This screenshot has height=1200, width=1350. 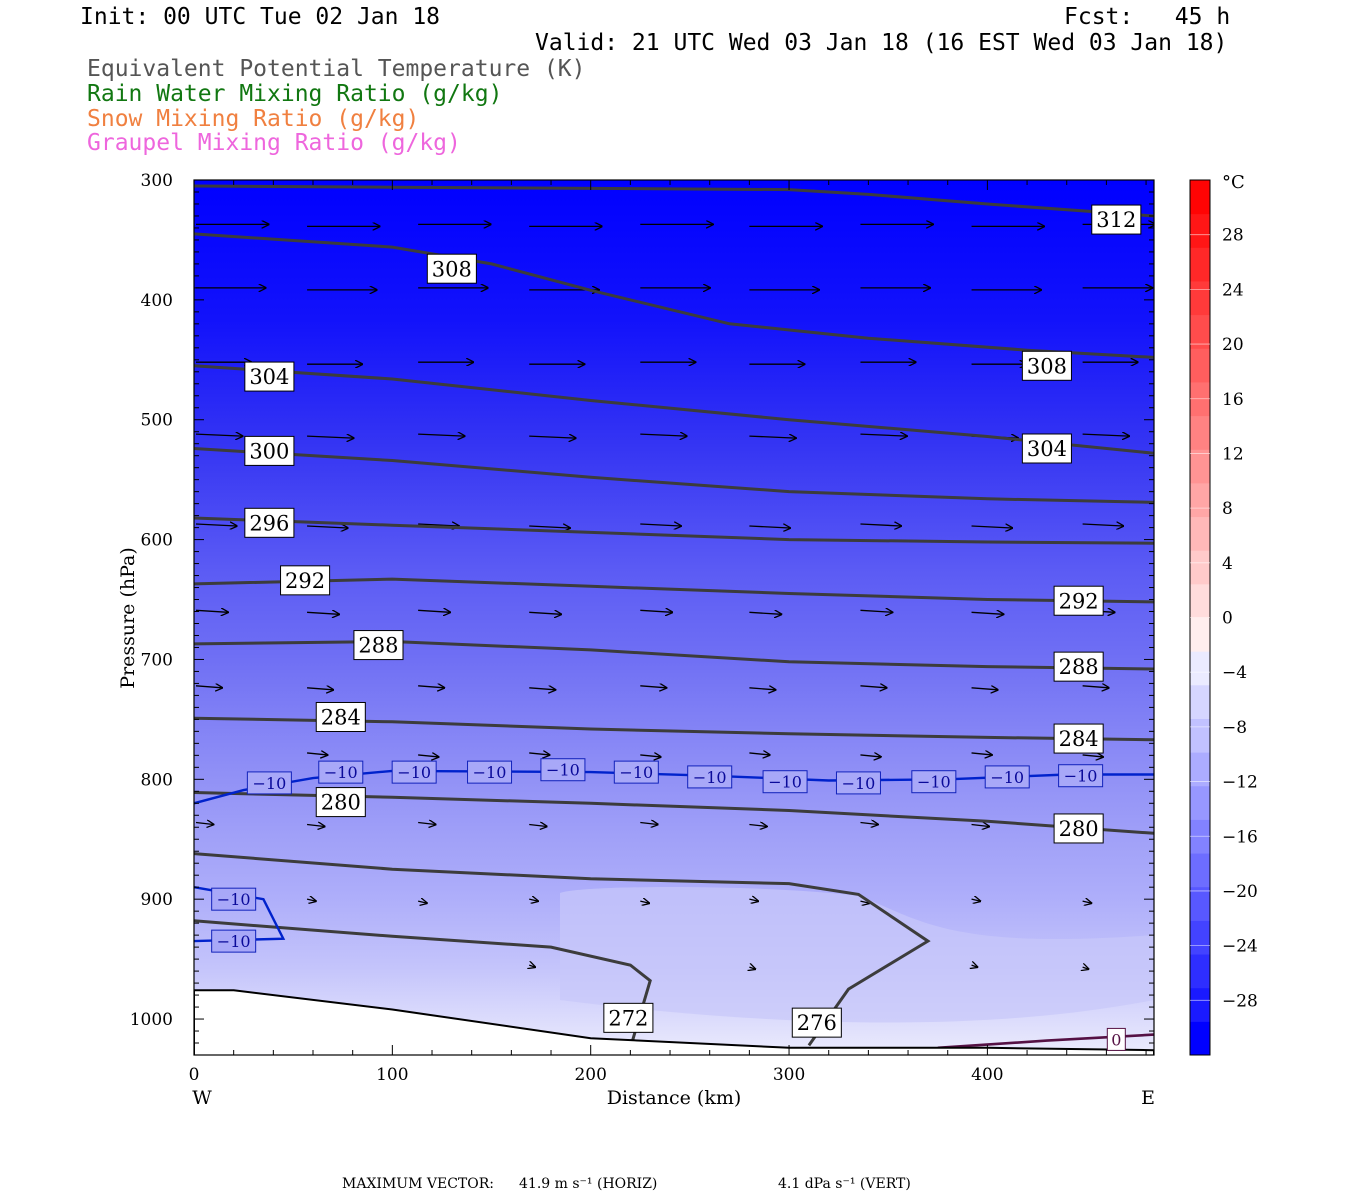 What do you see at coordinates (1233, 400) in the screenshot?
I see `colorbar-tick-label: 16` at bounding box center [1233, 400].